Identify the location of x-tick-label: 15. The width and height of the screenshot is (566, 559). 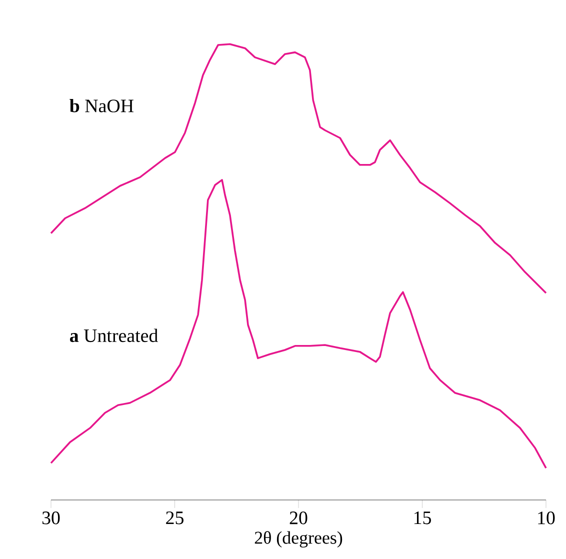
(422, 518).